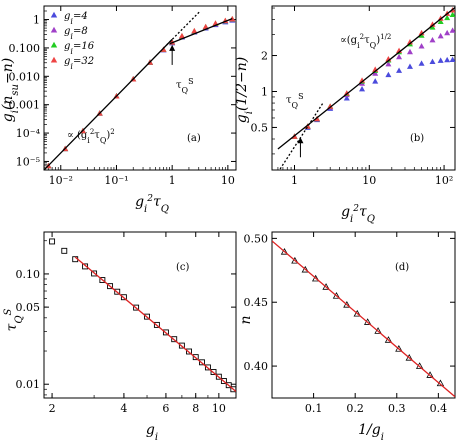 This screenshot has width=457, height=442. Describe the element at coordinates (52, 408) in the screenshot. I see `x-tick-label: 2` at that location.